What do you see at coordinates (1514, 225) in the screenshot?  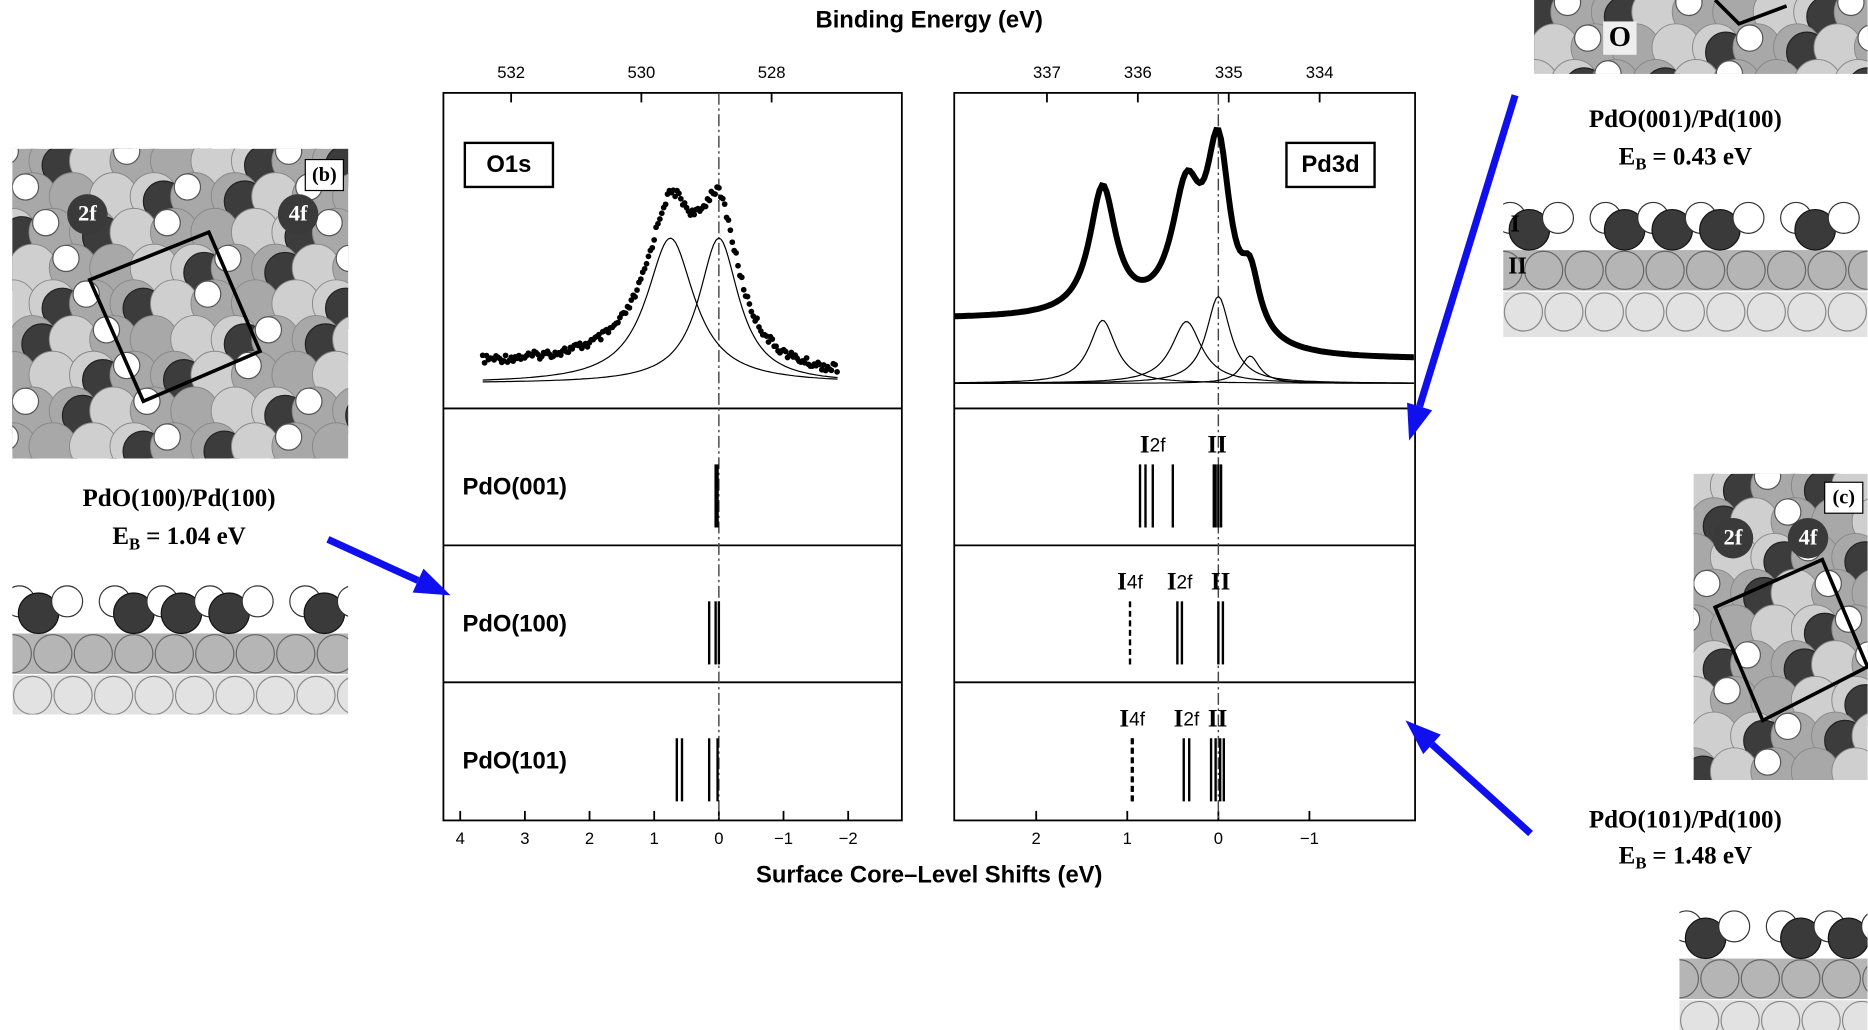 I see `layer-label: I` at bounding box center [1514, 225].